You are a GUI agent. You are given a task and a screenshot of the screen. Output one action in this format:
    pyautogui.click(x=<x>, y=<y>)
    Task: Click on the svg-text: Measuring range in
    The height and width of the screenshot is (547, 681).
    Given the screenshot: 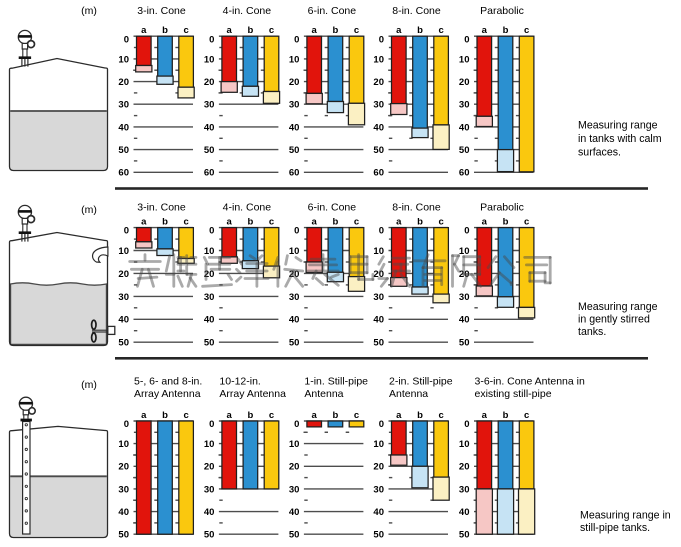 What is the action you would take?
    pyautogui.click(x=625, y=516)
    